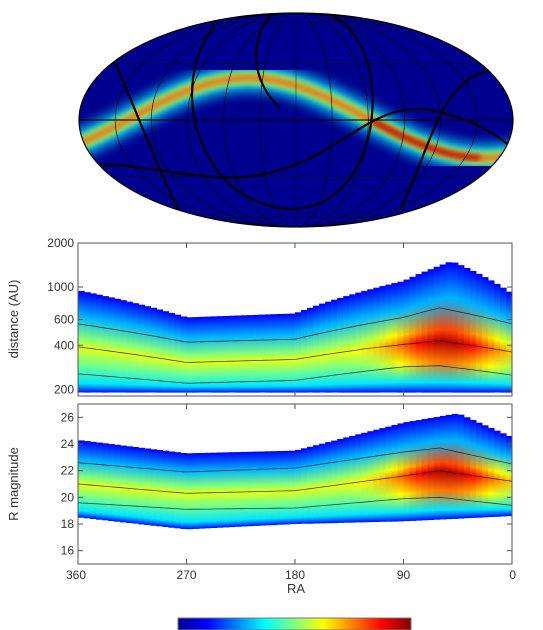 This screenshot has height=630, width=543. Describe the element at coordinates (512, 575) in the screenshot. I see `ra-tick-label: 0` at that location.